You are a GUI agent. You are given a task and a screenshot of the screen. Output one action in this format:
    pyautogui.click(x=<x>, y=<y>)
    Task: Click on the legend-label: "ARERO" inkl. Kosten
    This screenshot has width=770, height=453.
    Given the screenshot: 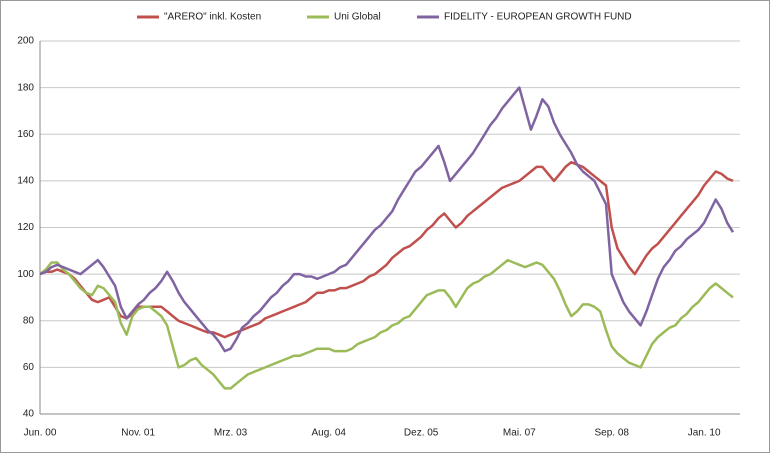 What is the action you would take?
    pyautogui.click(x=212, y=17)
    